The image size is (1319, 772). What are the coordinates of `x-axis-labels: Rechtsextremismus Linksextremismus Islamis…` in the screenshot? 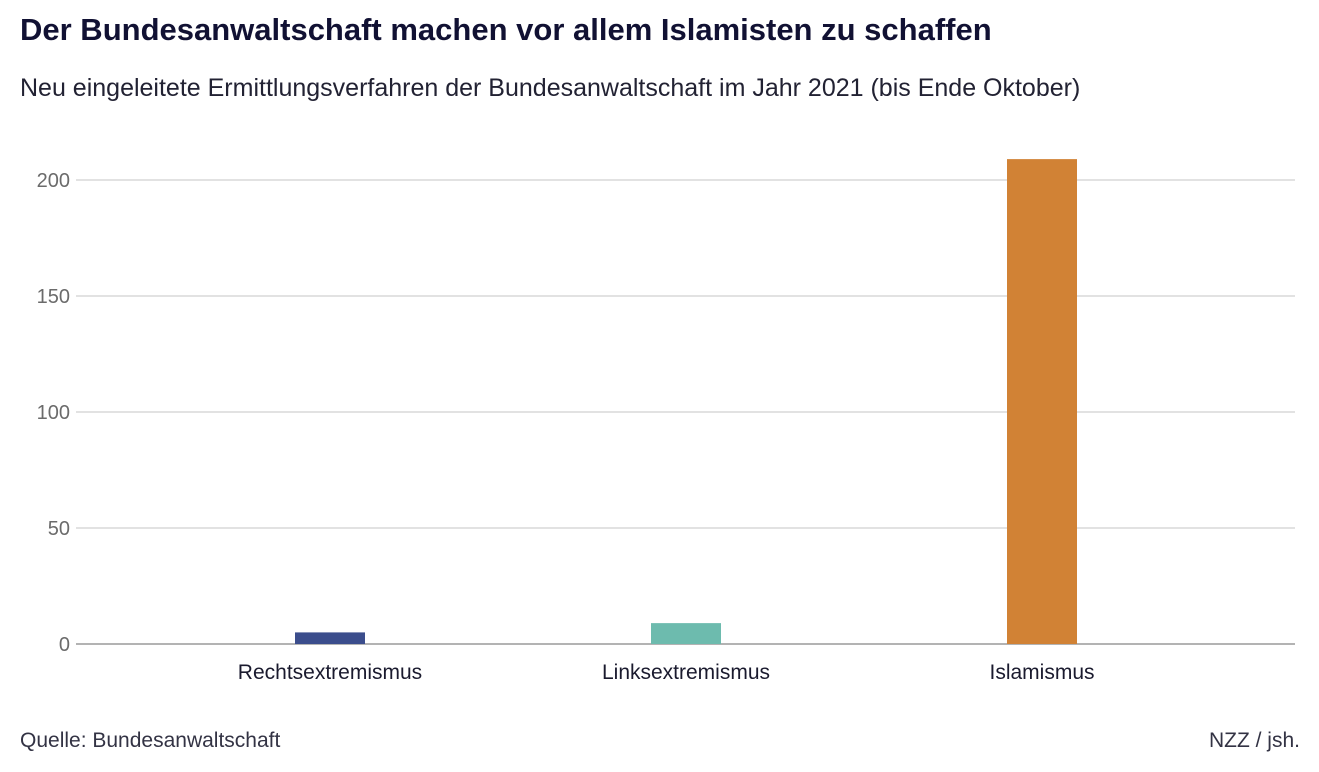 It's located at (666, 672).